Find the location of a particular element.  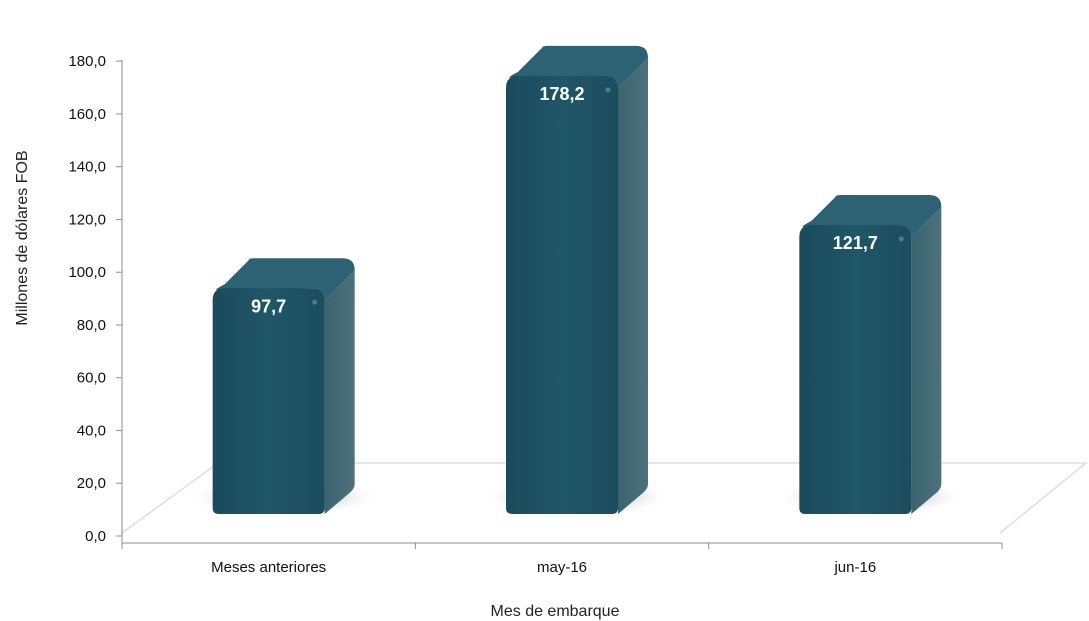

y-tick-label: 100,0 is located at coordinates (87, 272).